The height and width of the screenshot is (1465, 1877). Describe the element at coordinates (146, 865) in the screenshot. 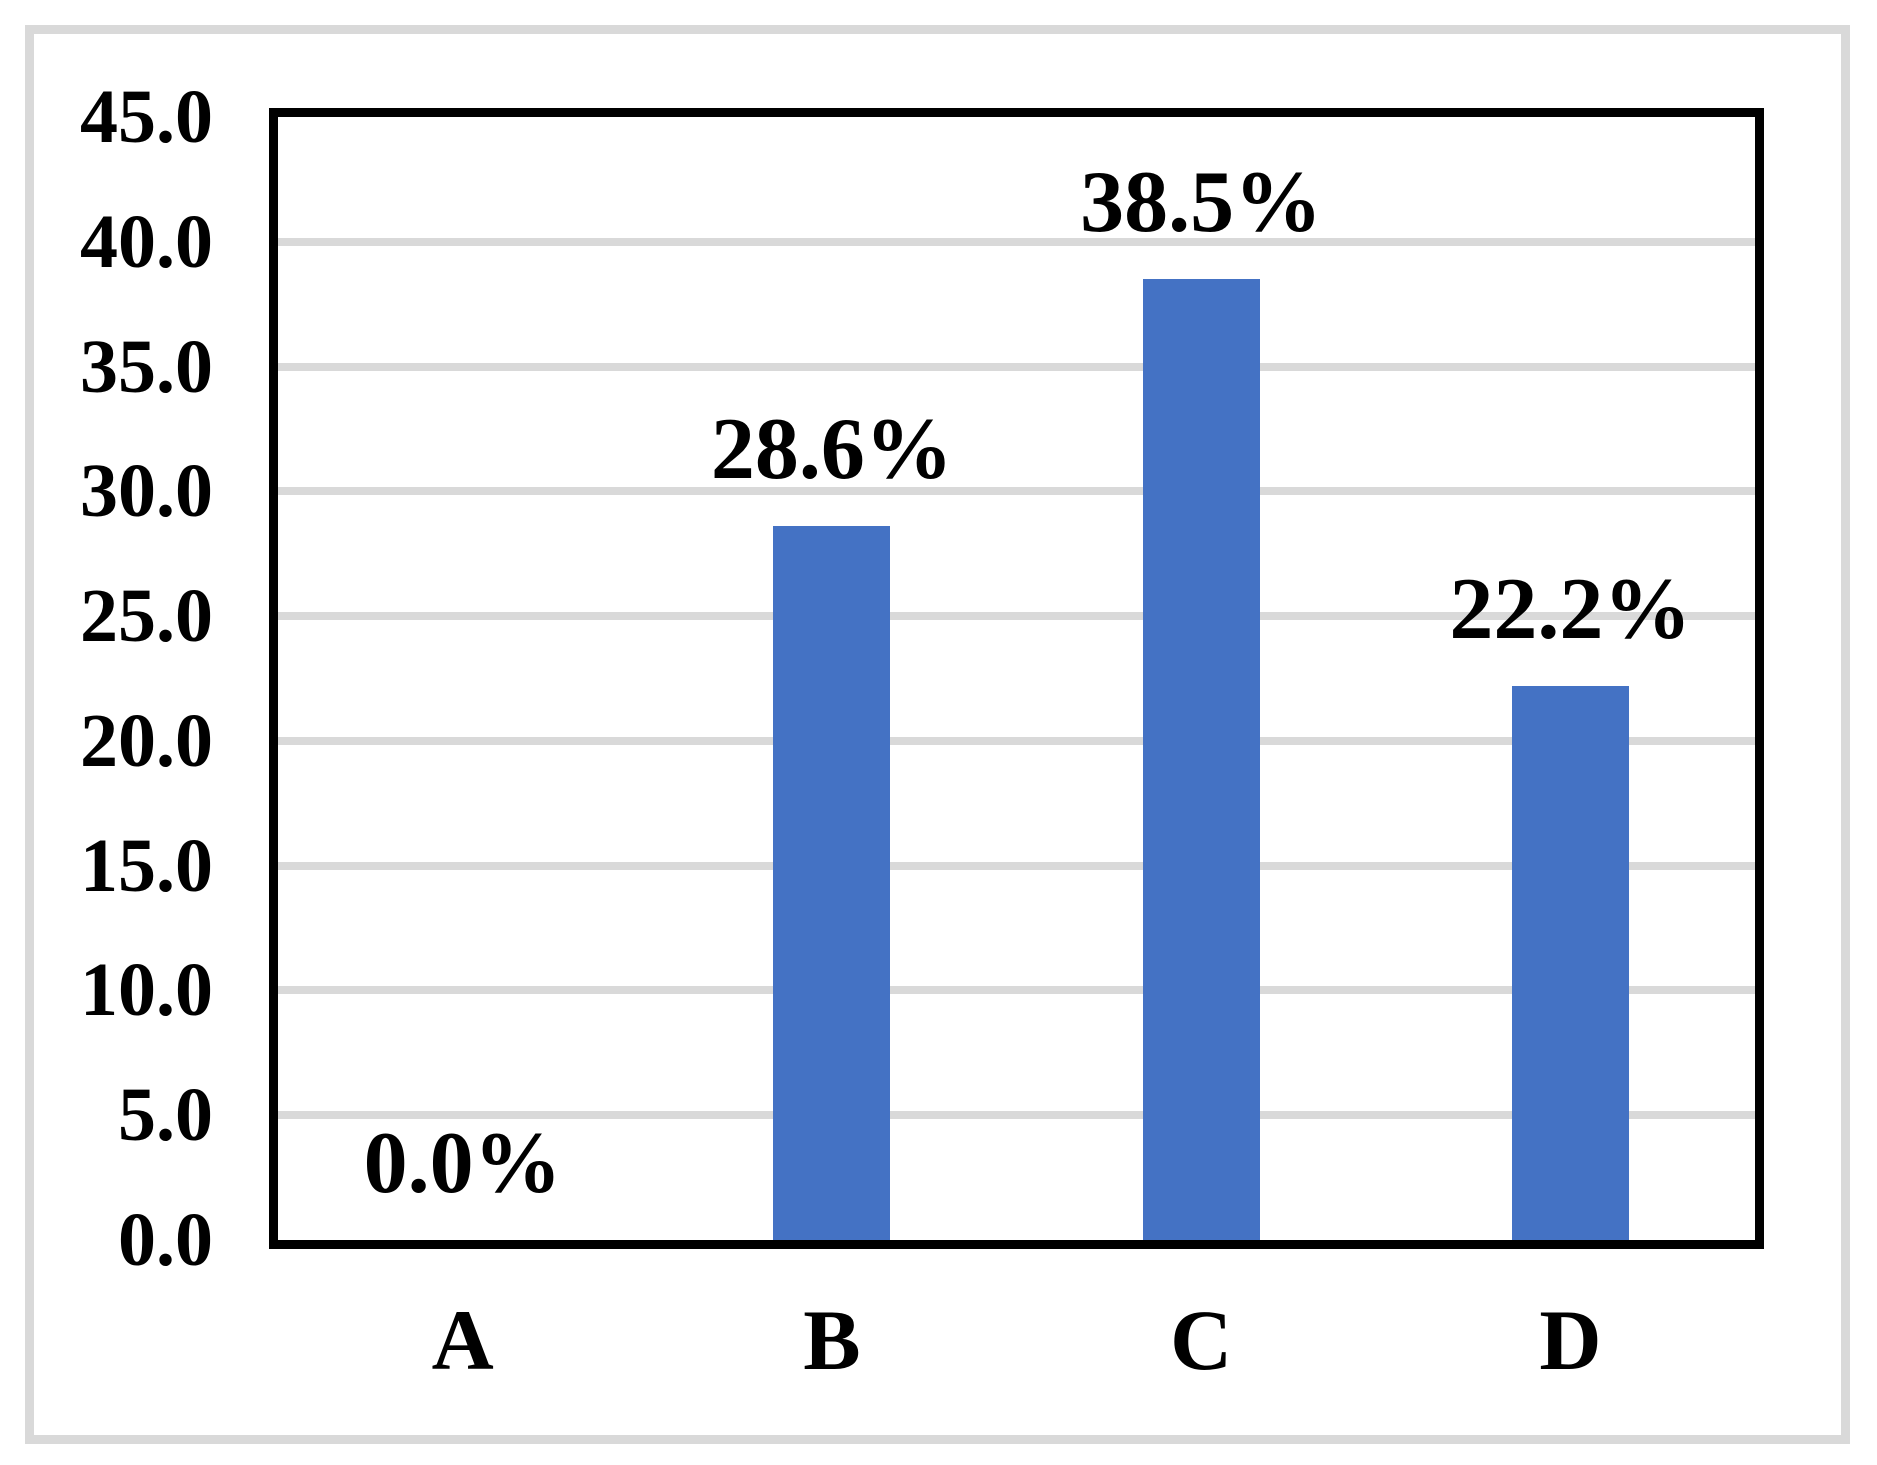

I see `y-tick-label-15.0: 15.0` at that location.